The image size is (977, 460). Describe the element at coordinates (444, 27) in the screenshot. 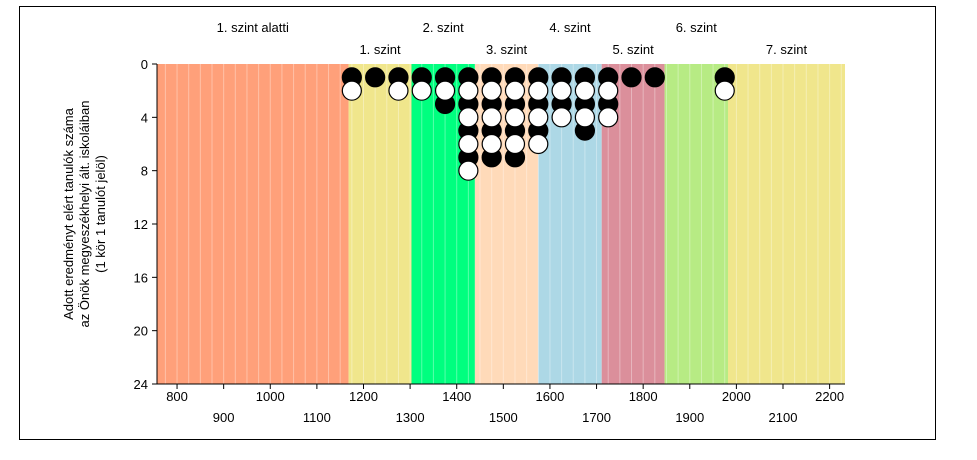

I see `band-label-3: 2. szint` at that location.